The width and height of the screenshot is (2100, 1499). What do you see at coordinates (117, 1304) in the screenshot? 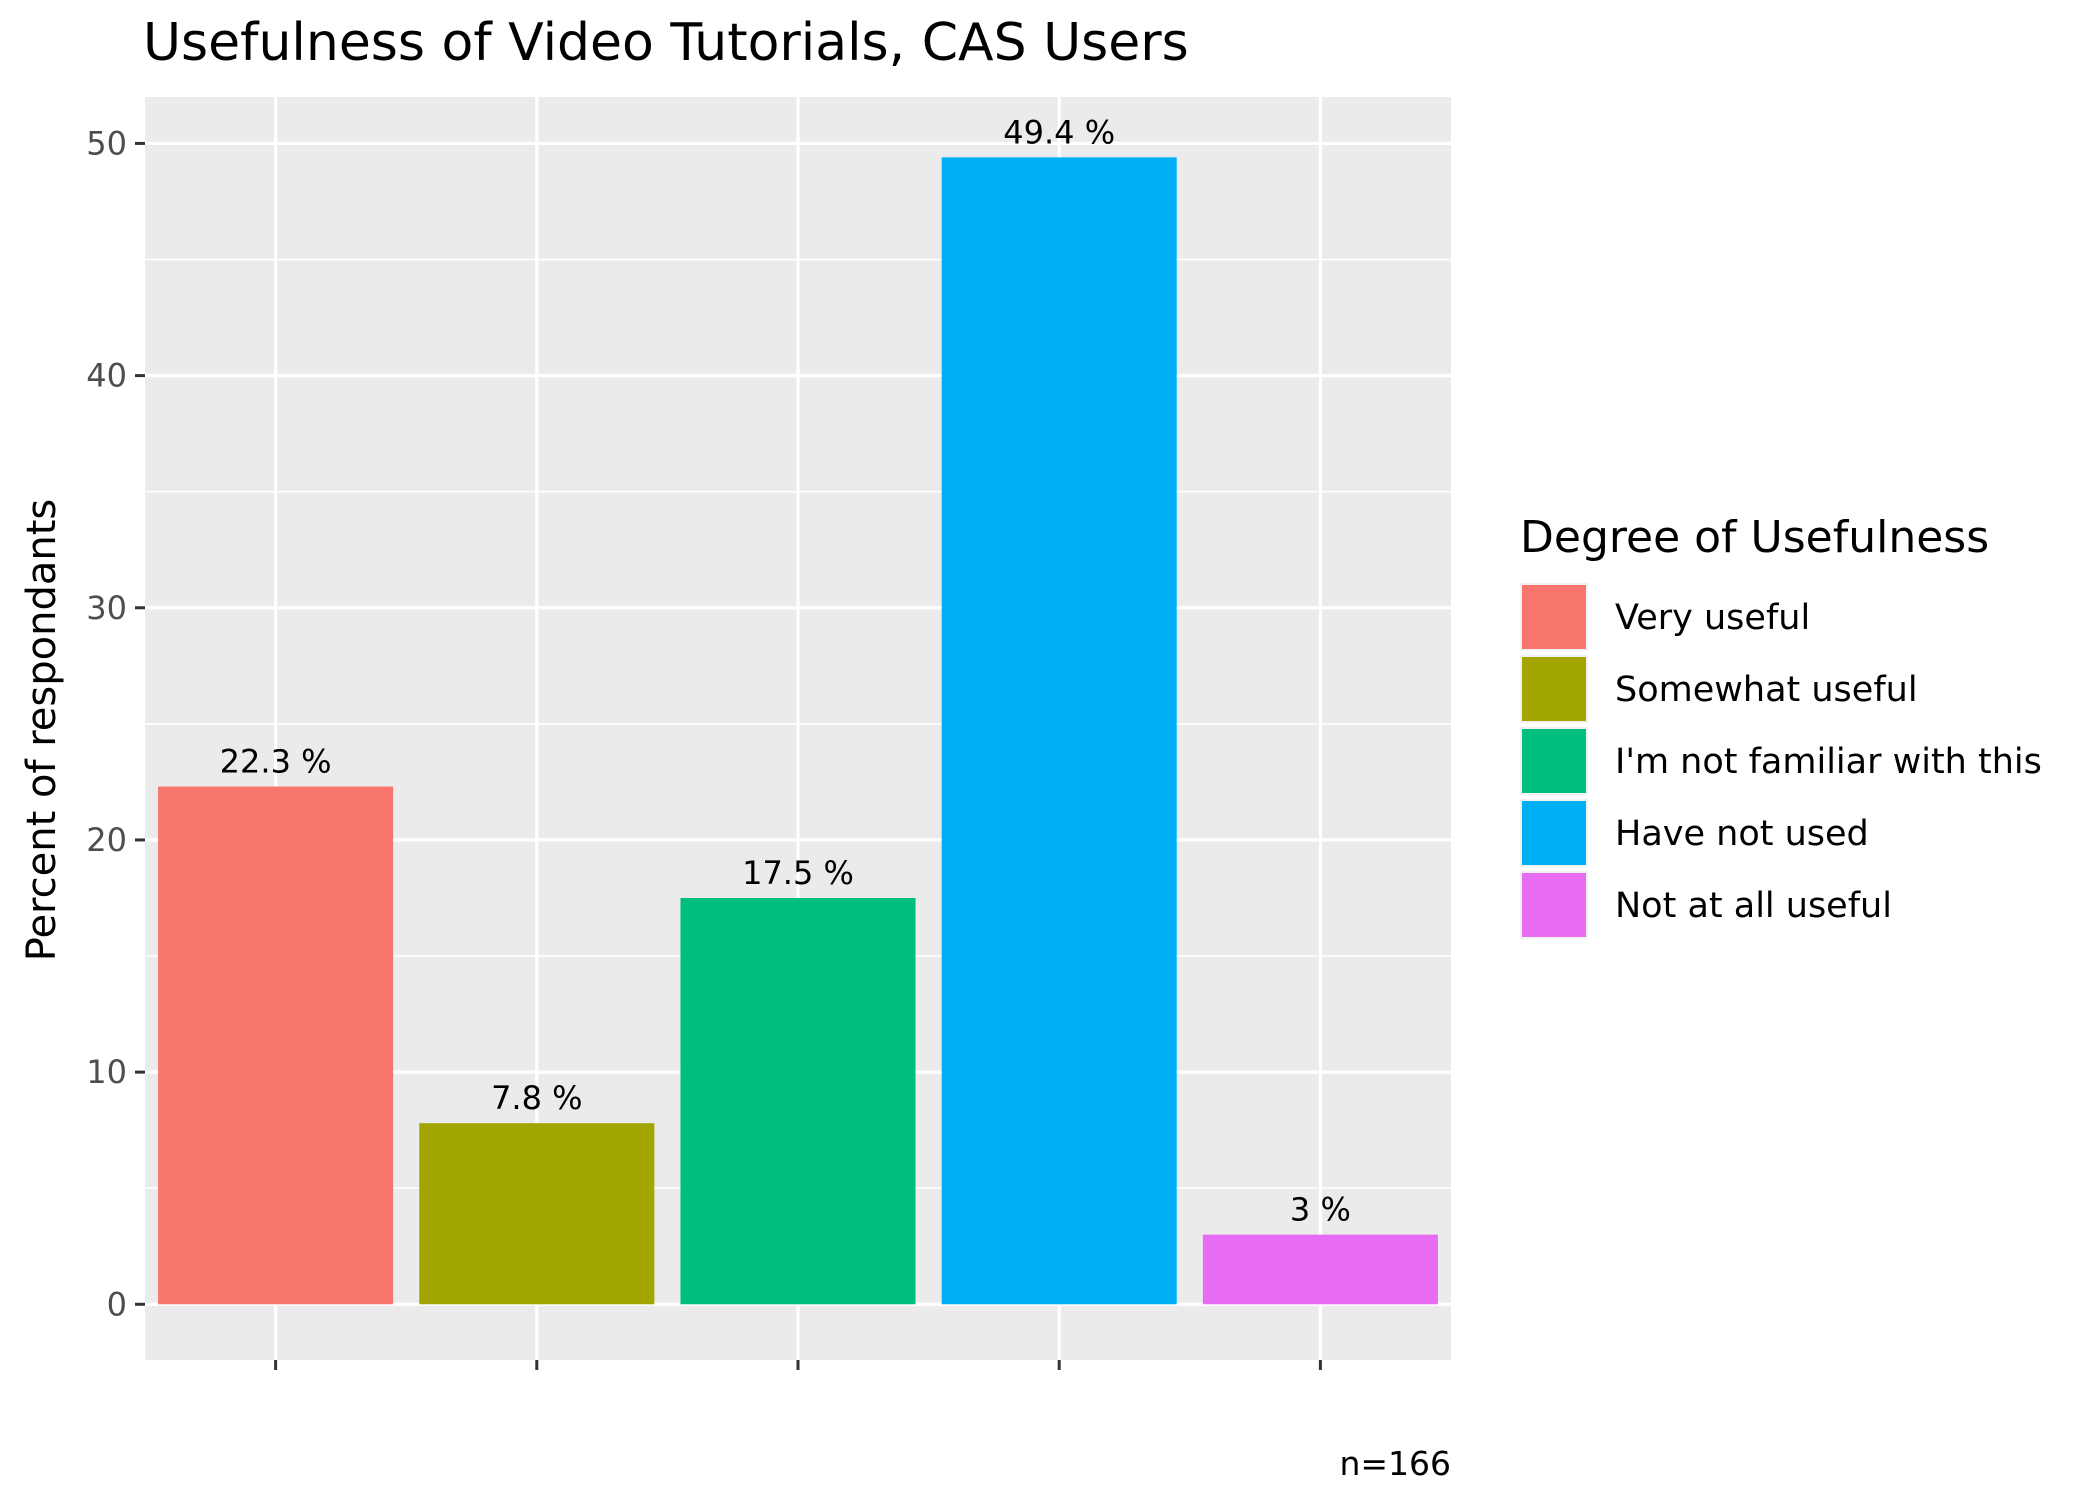
I see `y-tick-label: 0` at bounding box center [117, 1304].